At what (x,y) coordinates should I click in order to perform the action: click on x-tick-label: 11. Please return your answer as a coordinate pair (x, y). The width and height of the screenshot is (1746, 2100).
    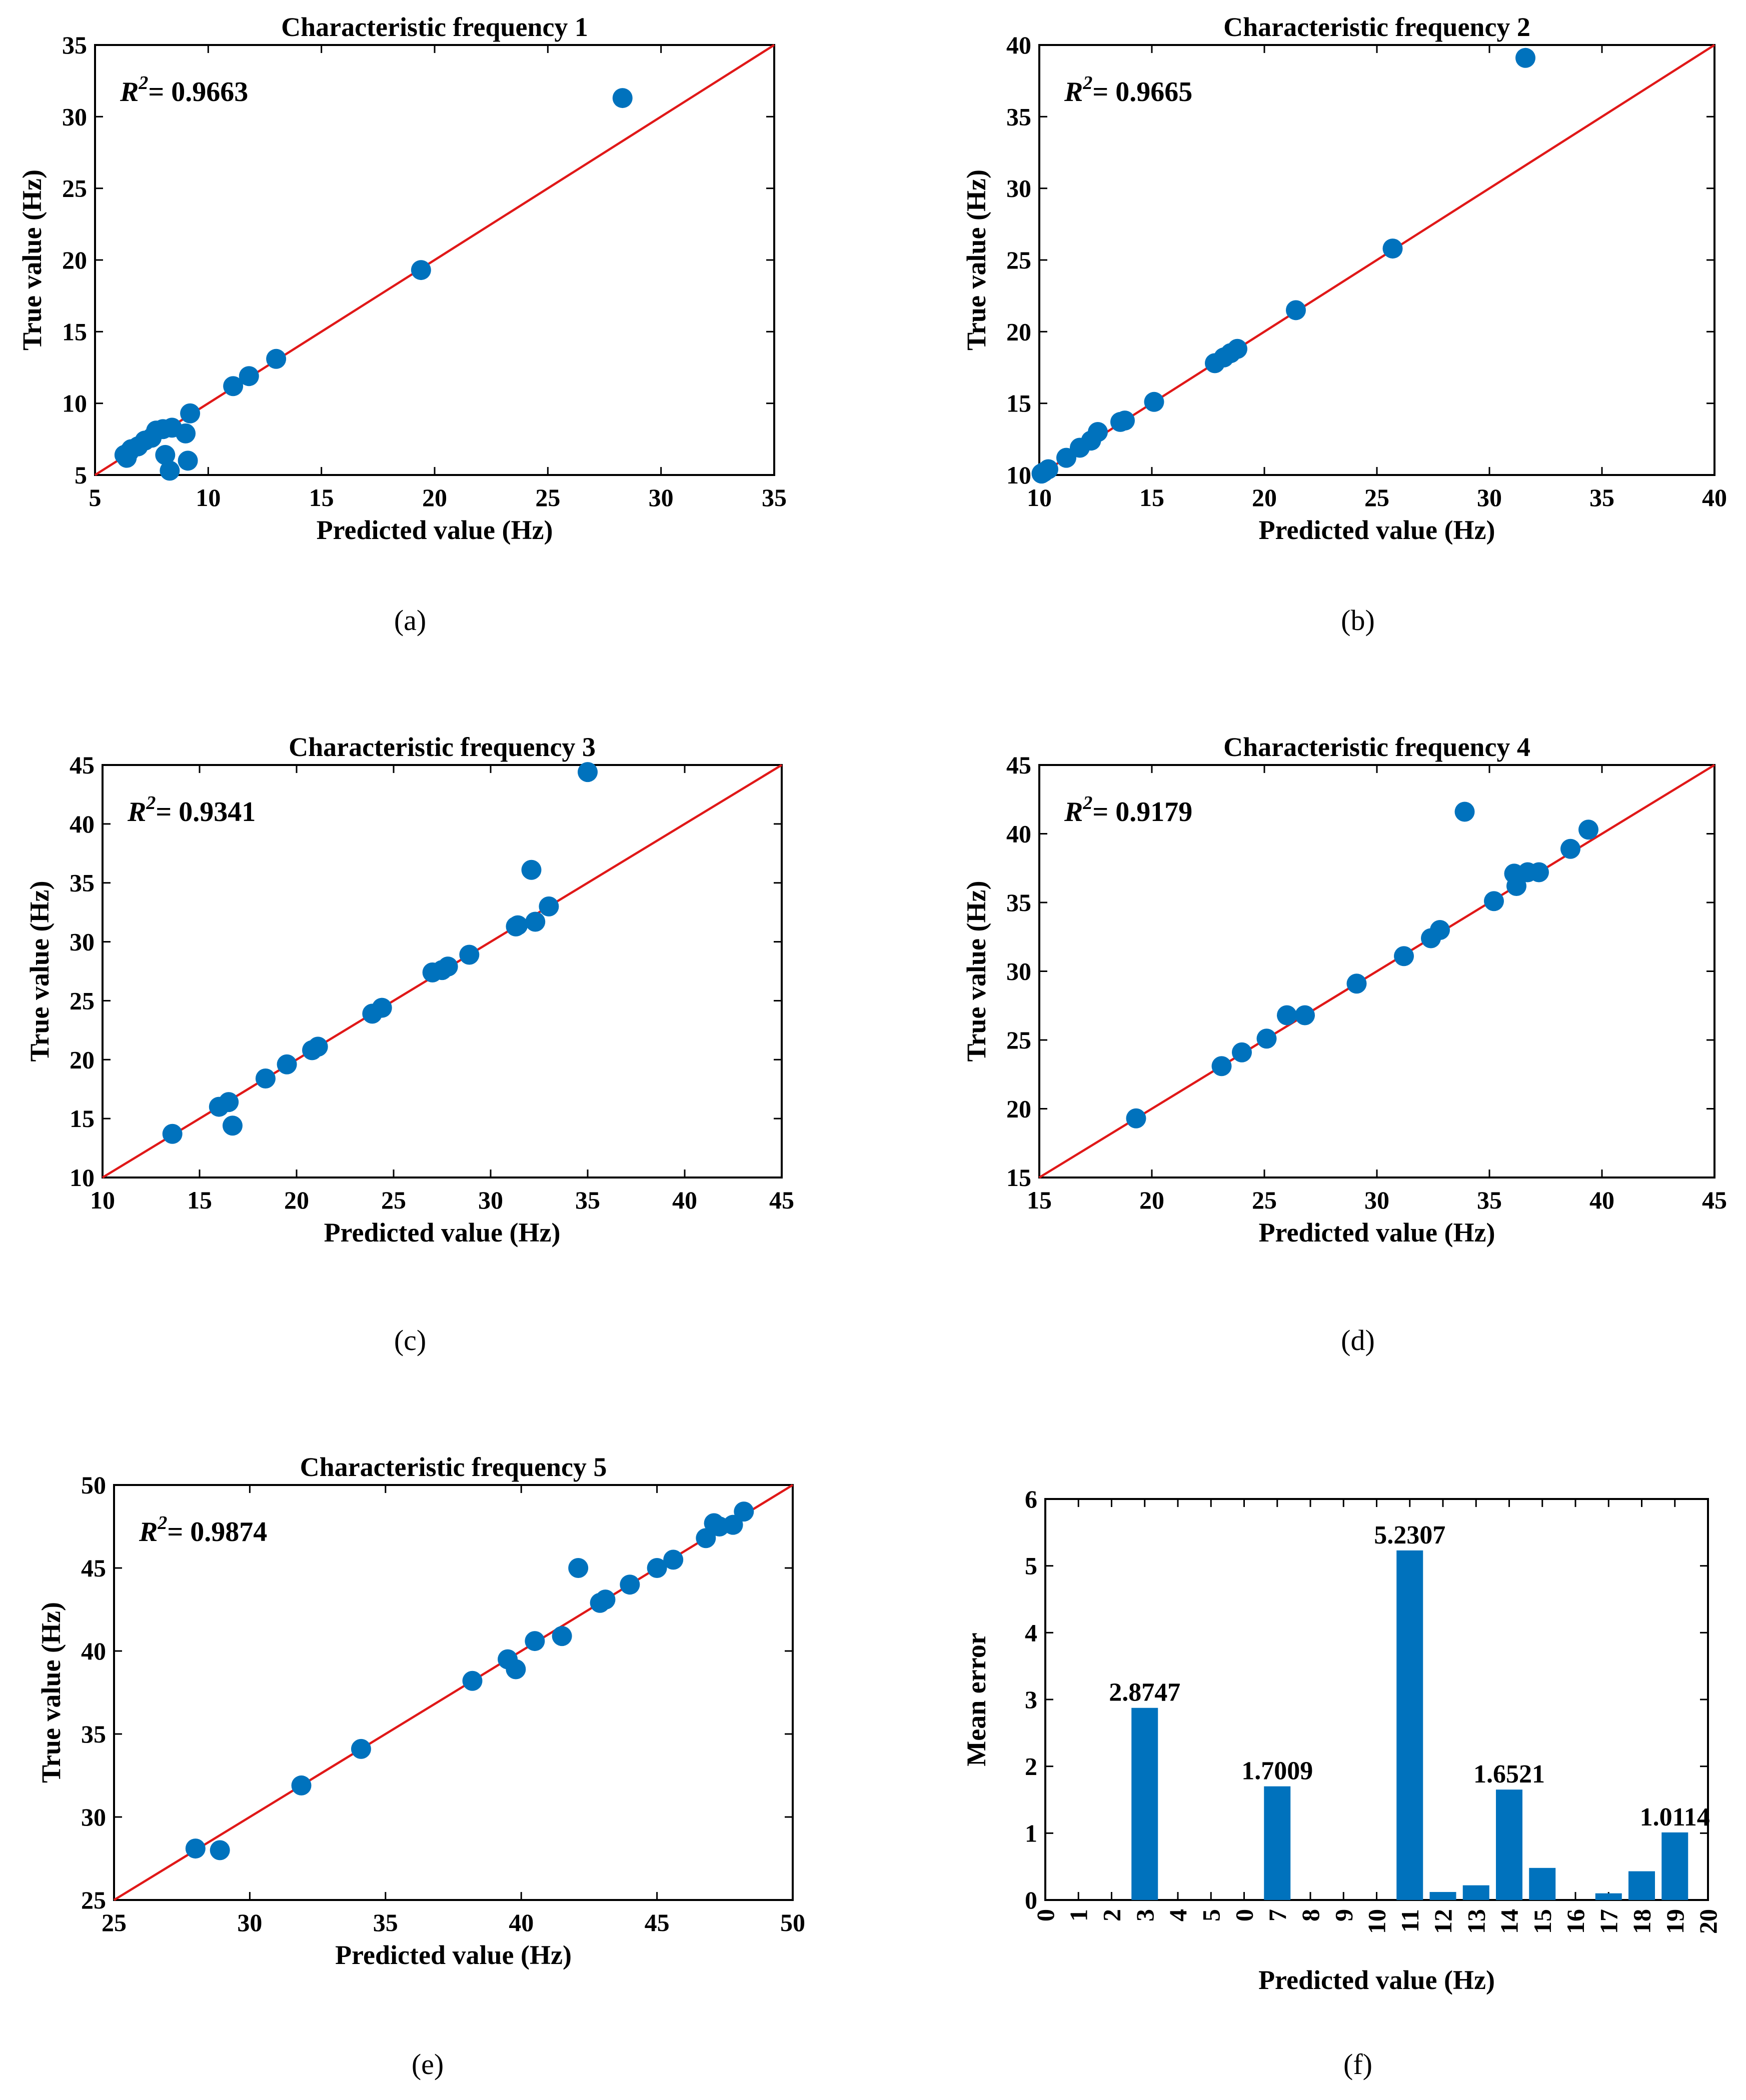
    Looking at the image, I should click on (1410, 1920).